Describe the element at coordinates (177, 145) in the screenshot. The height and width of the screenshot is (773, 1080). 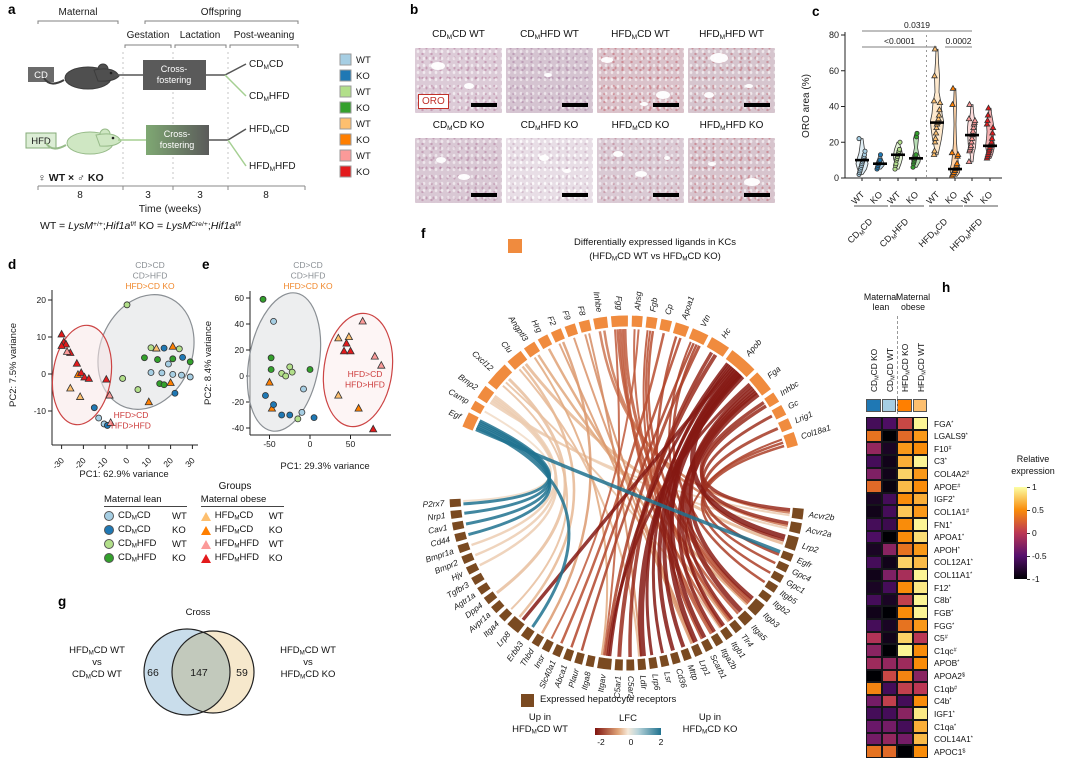
I see `text-label: fostering` at that location.